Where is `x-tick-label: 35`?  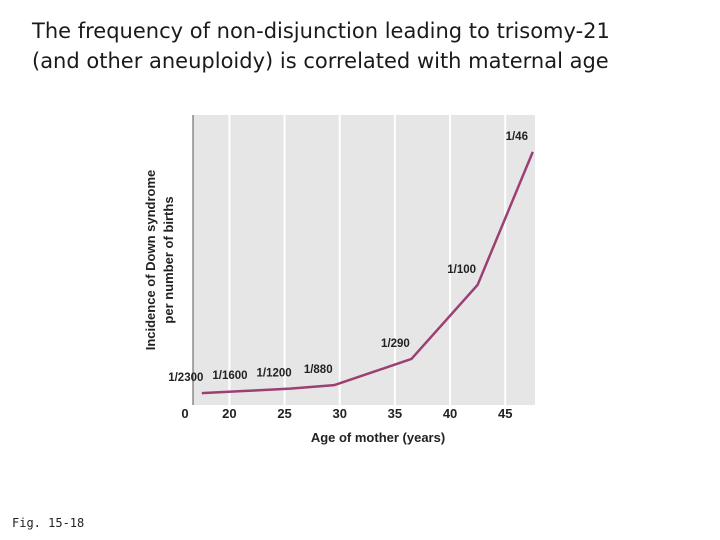 x-tick-label: 35 is located at coordinates (395, 413).